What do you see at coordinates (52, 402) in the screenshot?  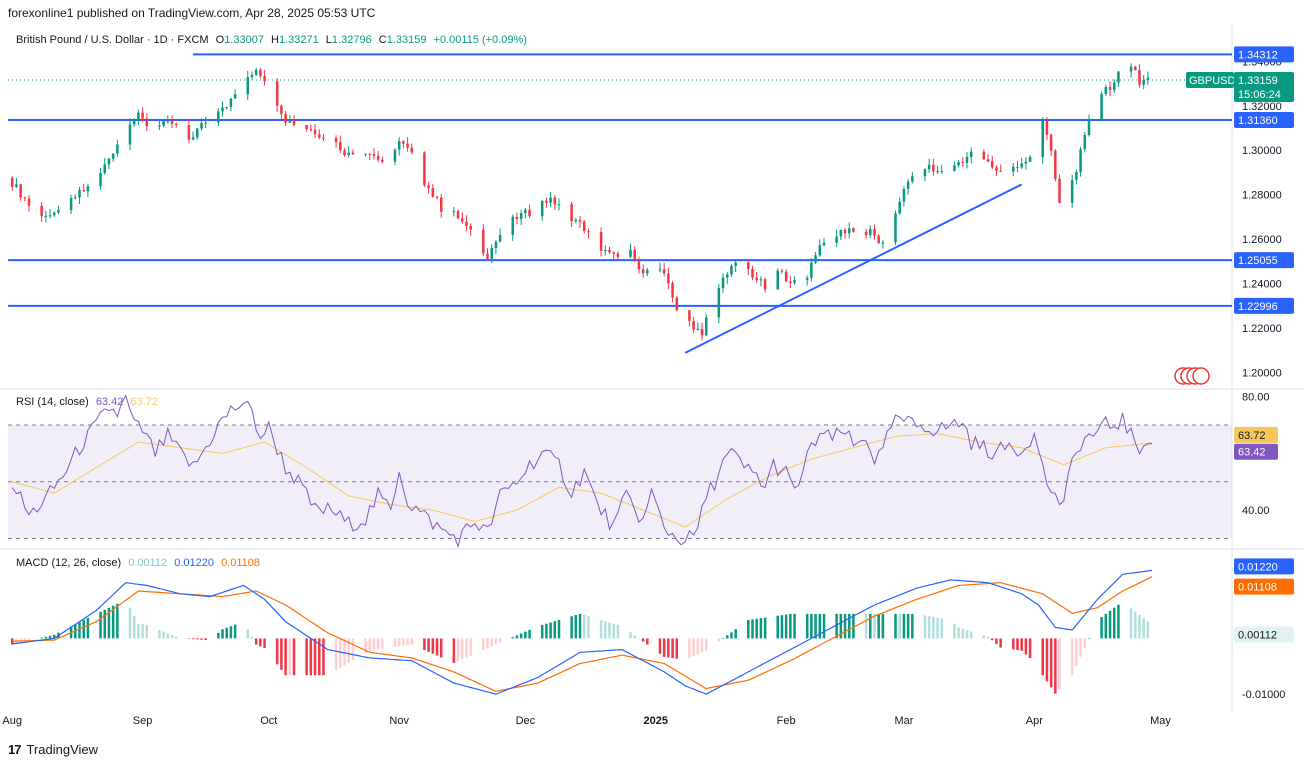 I see `rsi-title: RSI (14, close)` at bounding box center [52, 402].